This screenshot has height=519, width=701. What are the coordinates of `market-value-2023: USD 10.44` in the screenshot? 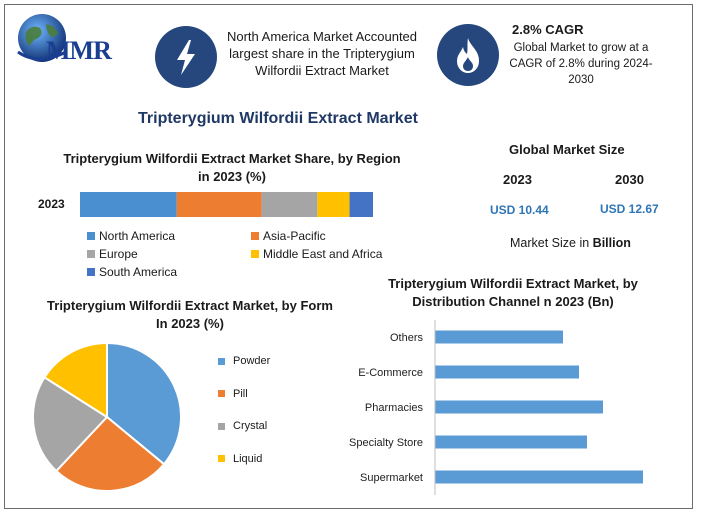 It's located at (519, 210).